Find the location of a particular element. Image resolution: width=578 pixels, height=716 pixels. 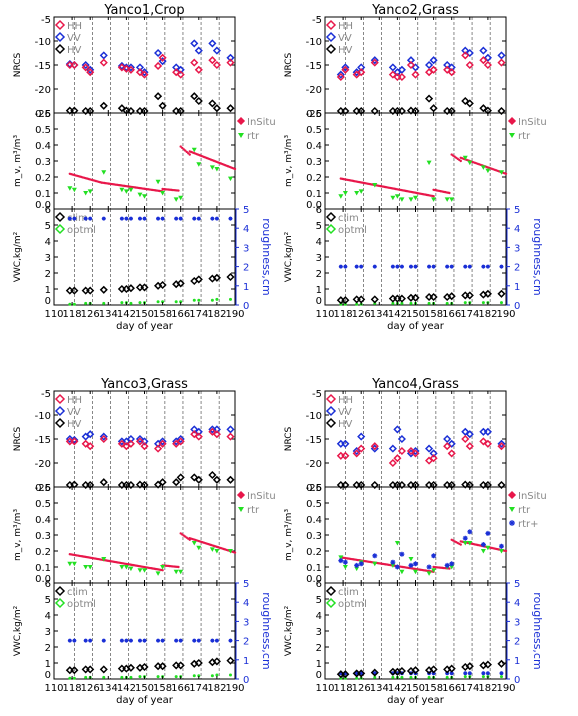

x-tick-label: 174 is located at coordinates (198, 314).